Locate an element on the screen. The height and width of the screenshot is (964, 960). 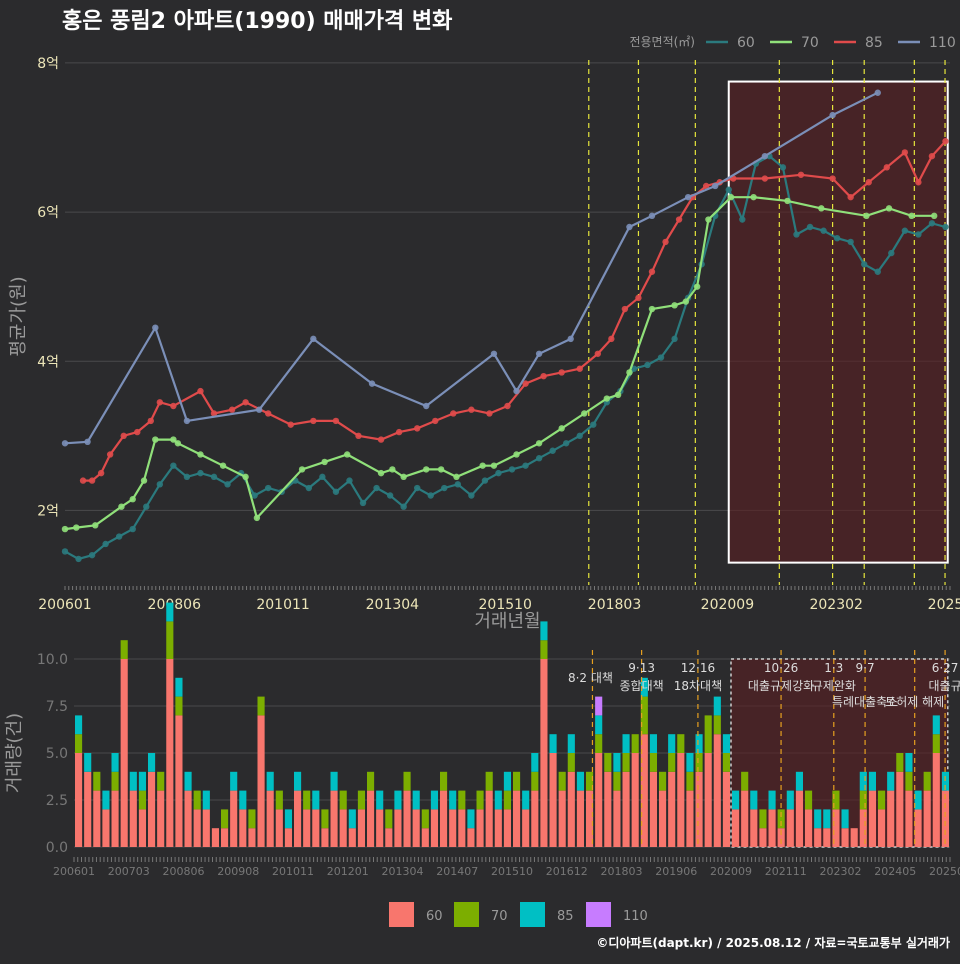
x-tick-label: 200806 is located at coordinates (175, 605).